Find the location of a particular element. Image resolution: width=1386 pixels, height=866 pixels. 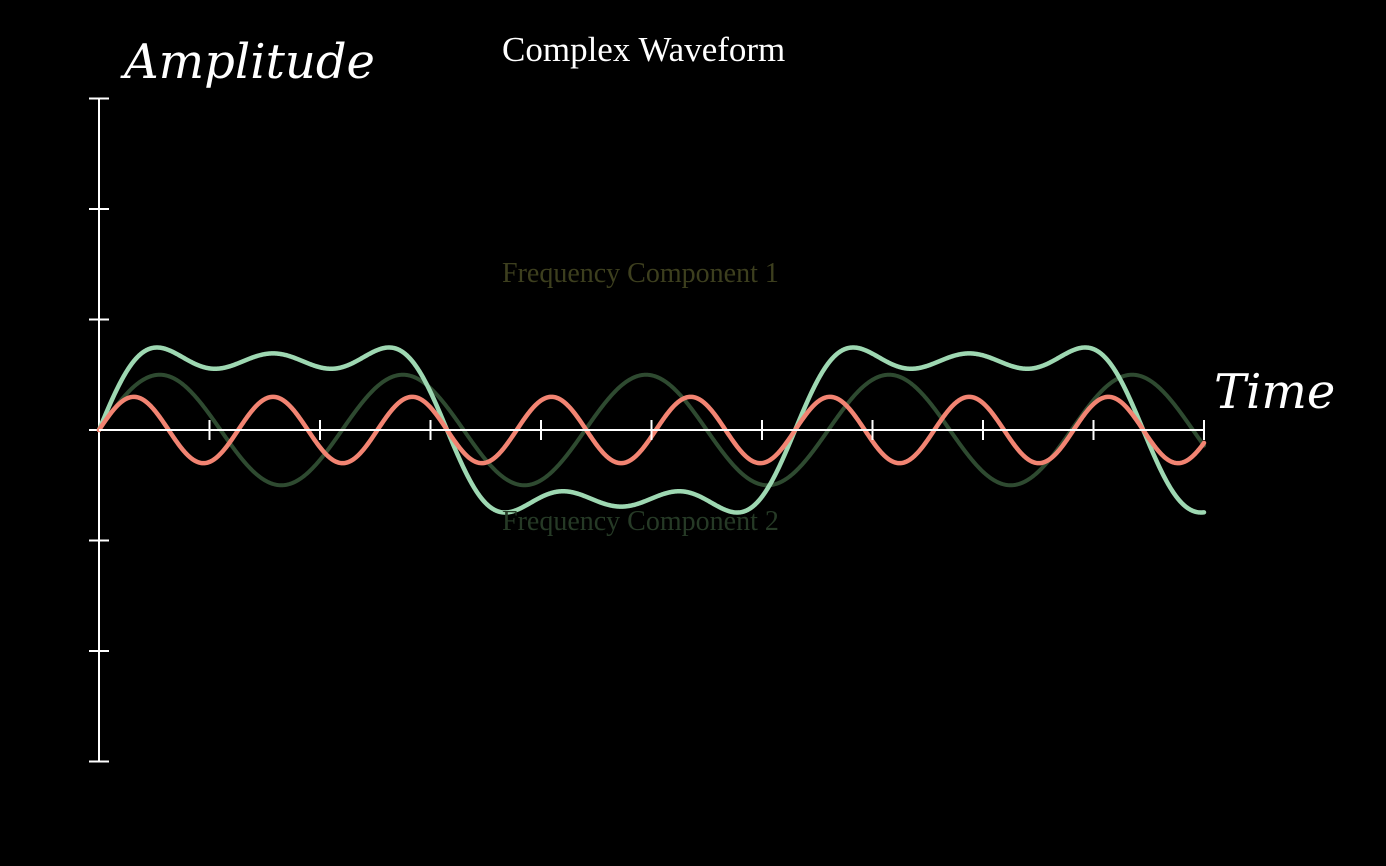

x-axis is located at coordinates (652, 430).